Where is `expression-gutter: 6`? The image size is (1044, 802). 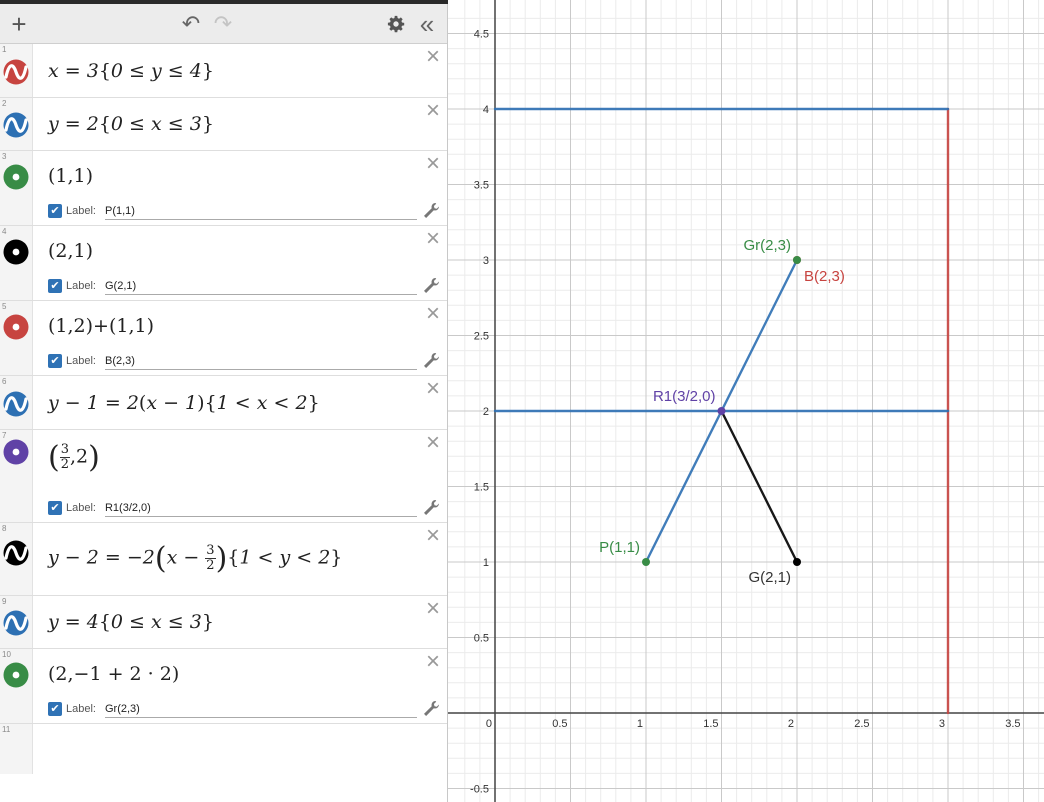
expression-gutter: 6 is located at coordinates (16, 402).